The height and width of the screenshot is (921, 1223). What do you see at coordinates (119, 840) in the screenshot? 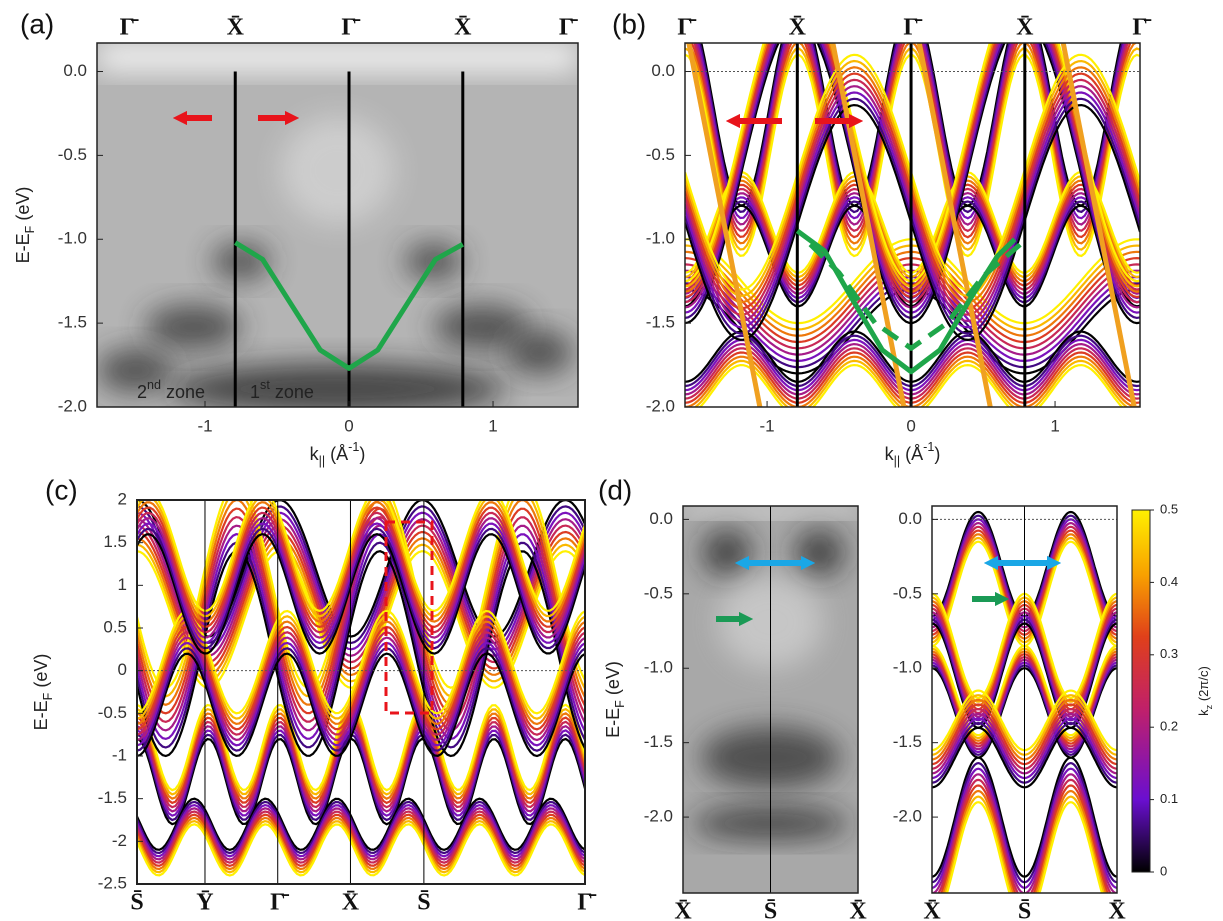
I see `y-tick-label: -2` at bounding box center [119, 840].